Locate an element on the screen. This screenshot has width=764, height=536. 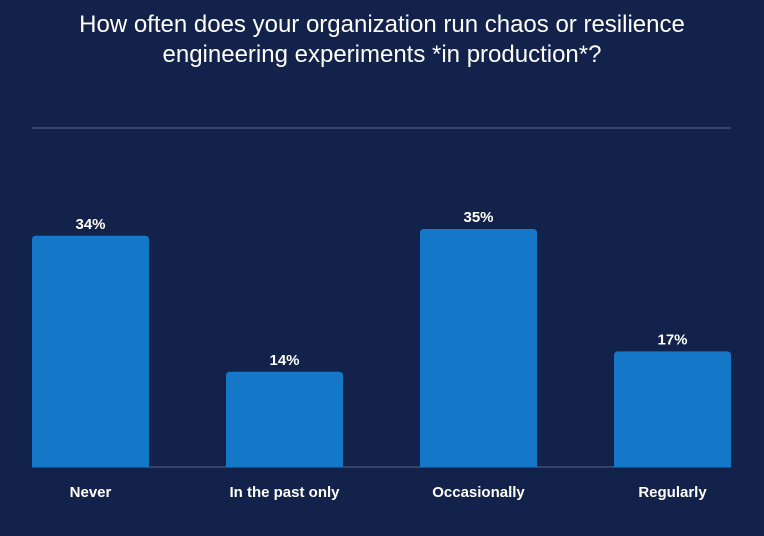
category-label-never: Never is located at coordinates (91, 492).